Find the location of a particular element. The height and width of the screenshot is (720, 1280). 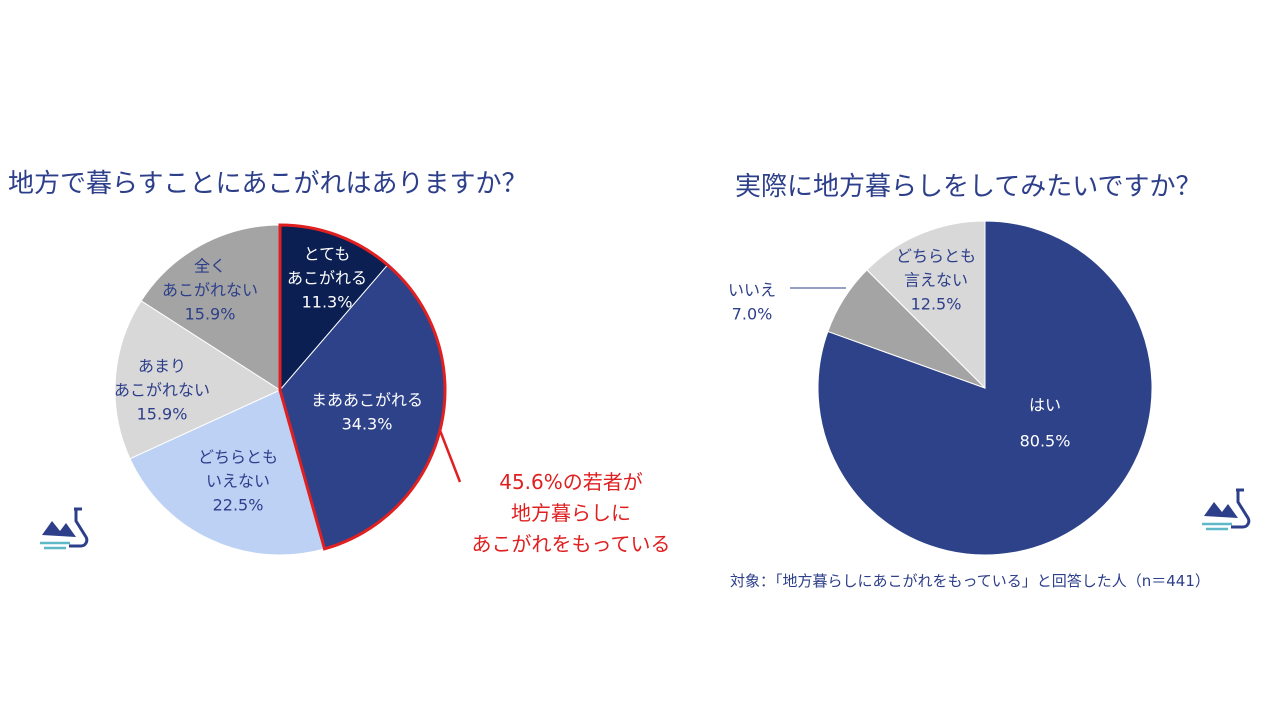

slice-label: とてもあこがれる 11.3% is located at coordinates (327, 278).